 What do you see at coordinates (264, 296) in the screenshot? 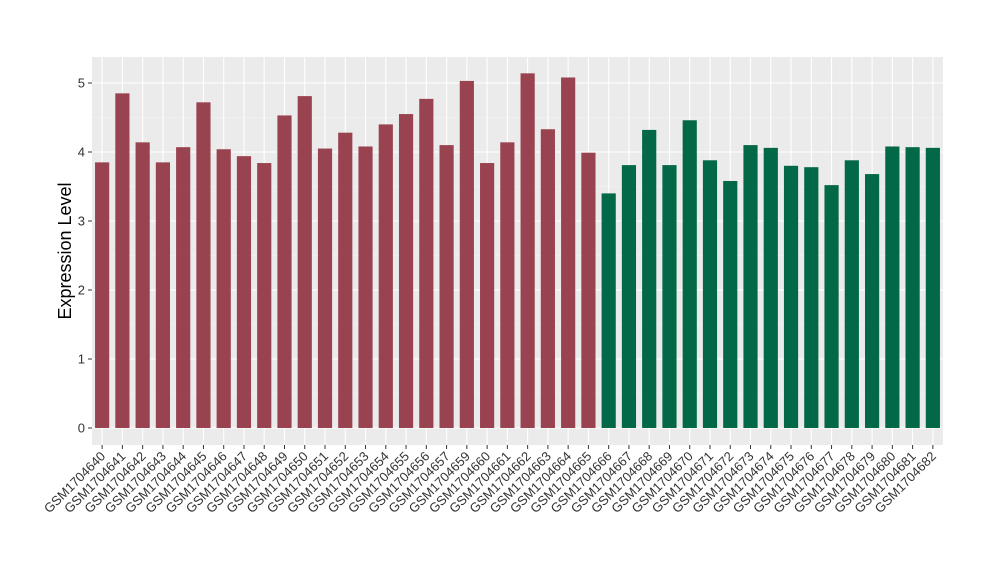
I see `bar-GSM1704648` at bounding box center [264, 296].